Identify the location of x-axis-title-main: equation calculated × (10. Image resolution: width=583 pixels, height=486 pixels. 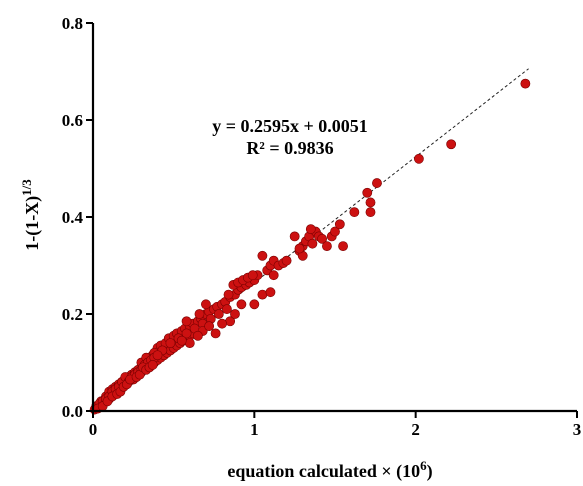
(323, 471).